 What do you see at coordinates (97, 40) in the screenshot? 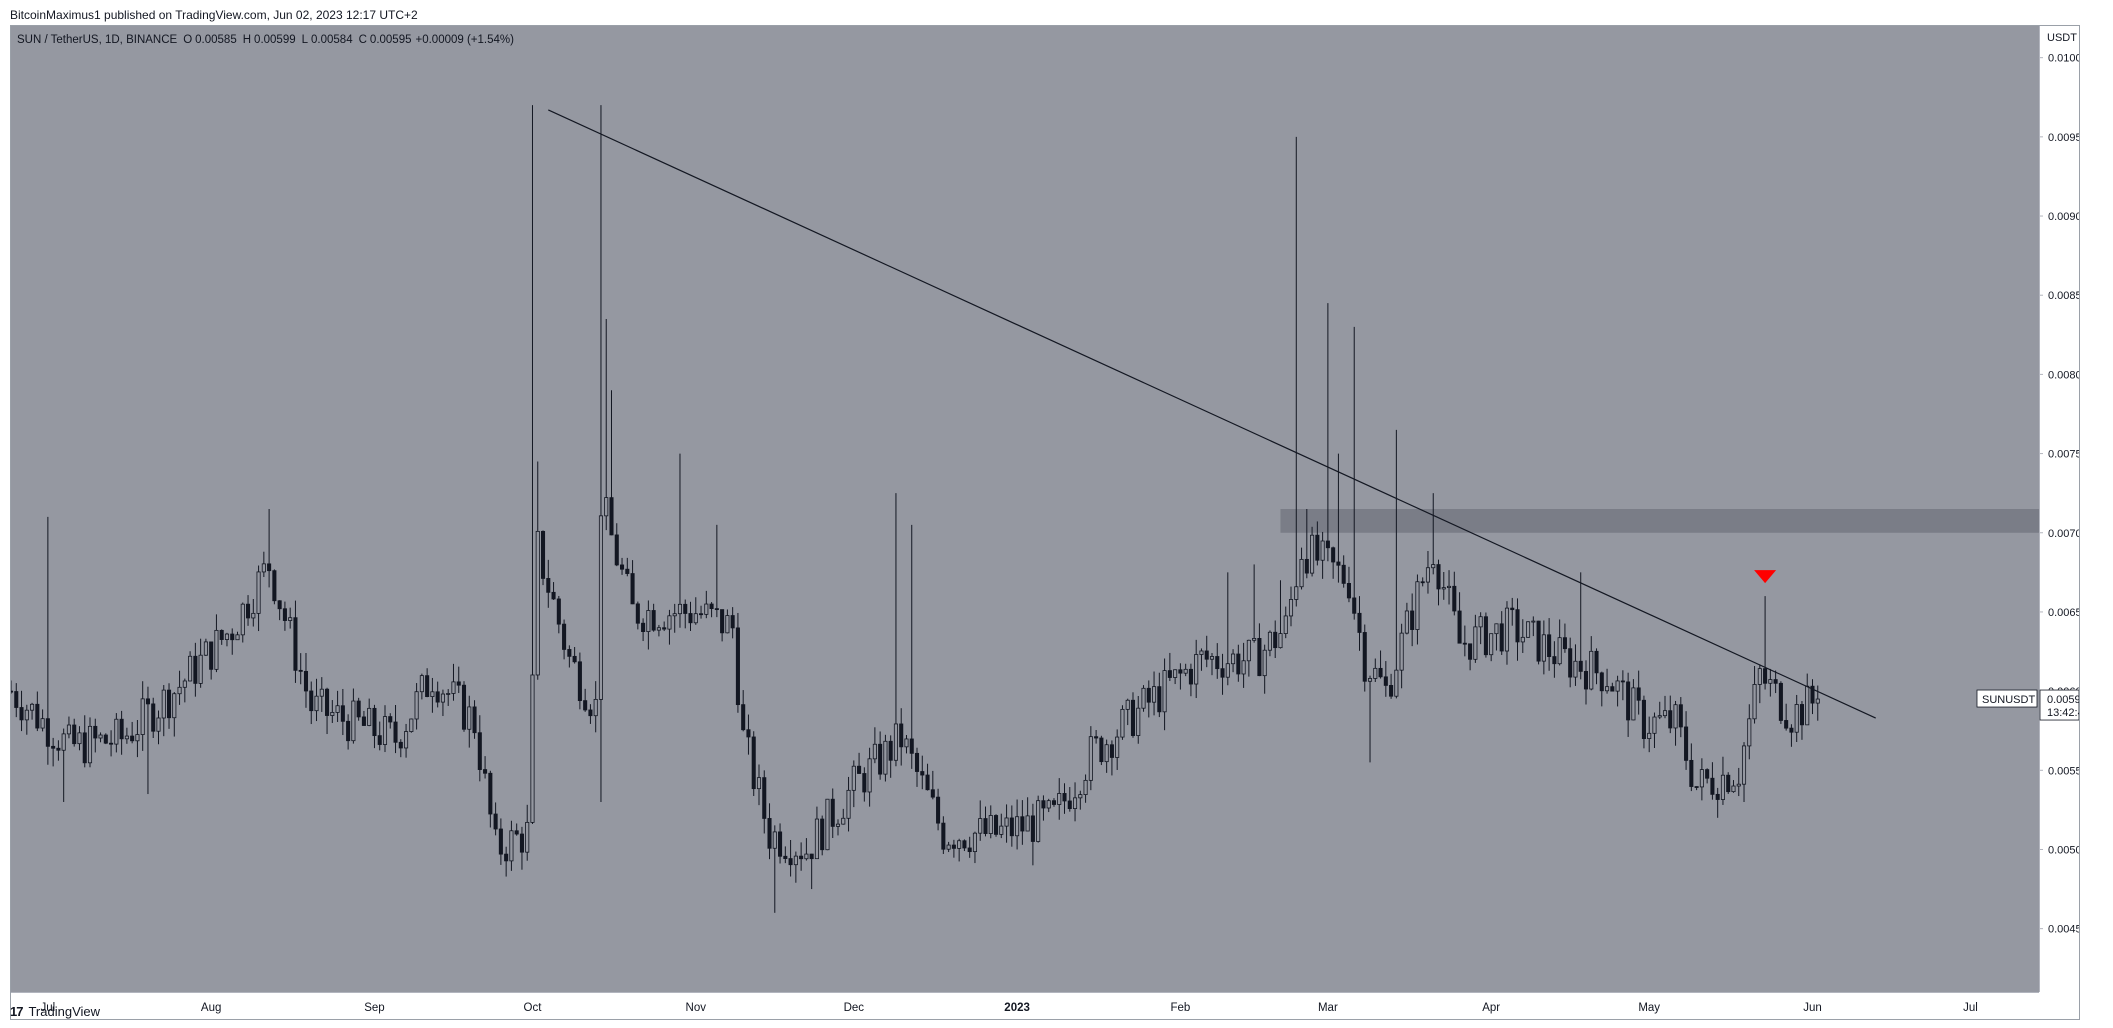
I see `symbol-title: SUN / TetherUS, 1D, BINANCE` at bounding box center [97, 40].